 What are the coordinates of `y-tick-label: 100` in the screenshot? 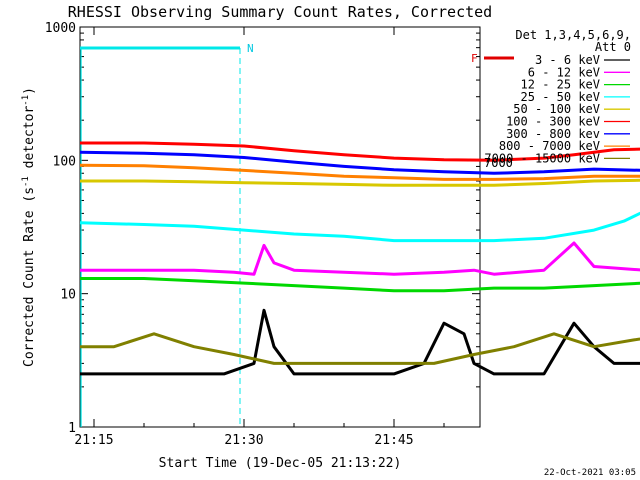 It's located at (64, 161).